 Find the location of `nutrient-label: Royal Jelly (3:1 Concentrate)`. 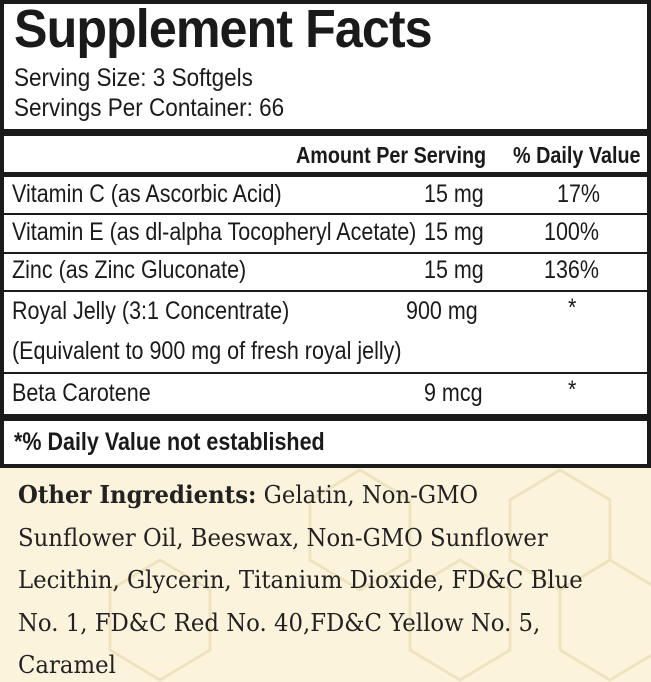

nutrient-label: Royal Jelly (3:1 Concentrate) is located at coordinates (151, 311).